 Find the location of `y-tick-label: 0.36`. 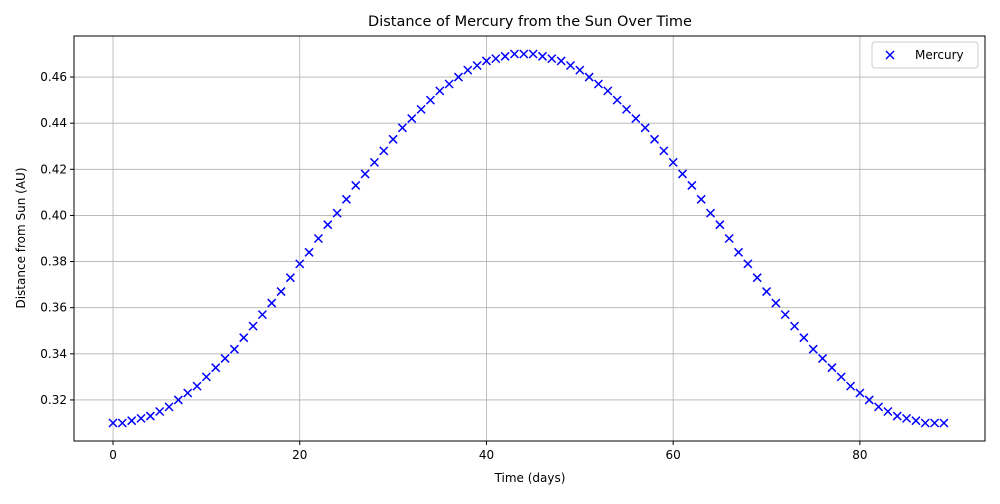

y-tick-label: 0.36 is located at coordinates (53, 308).